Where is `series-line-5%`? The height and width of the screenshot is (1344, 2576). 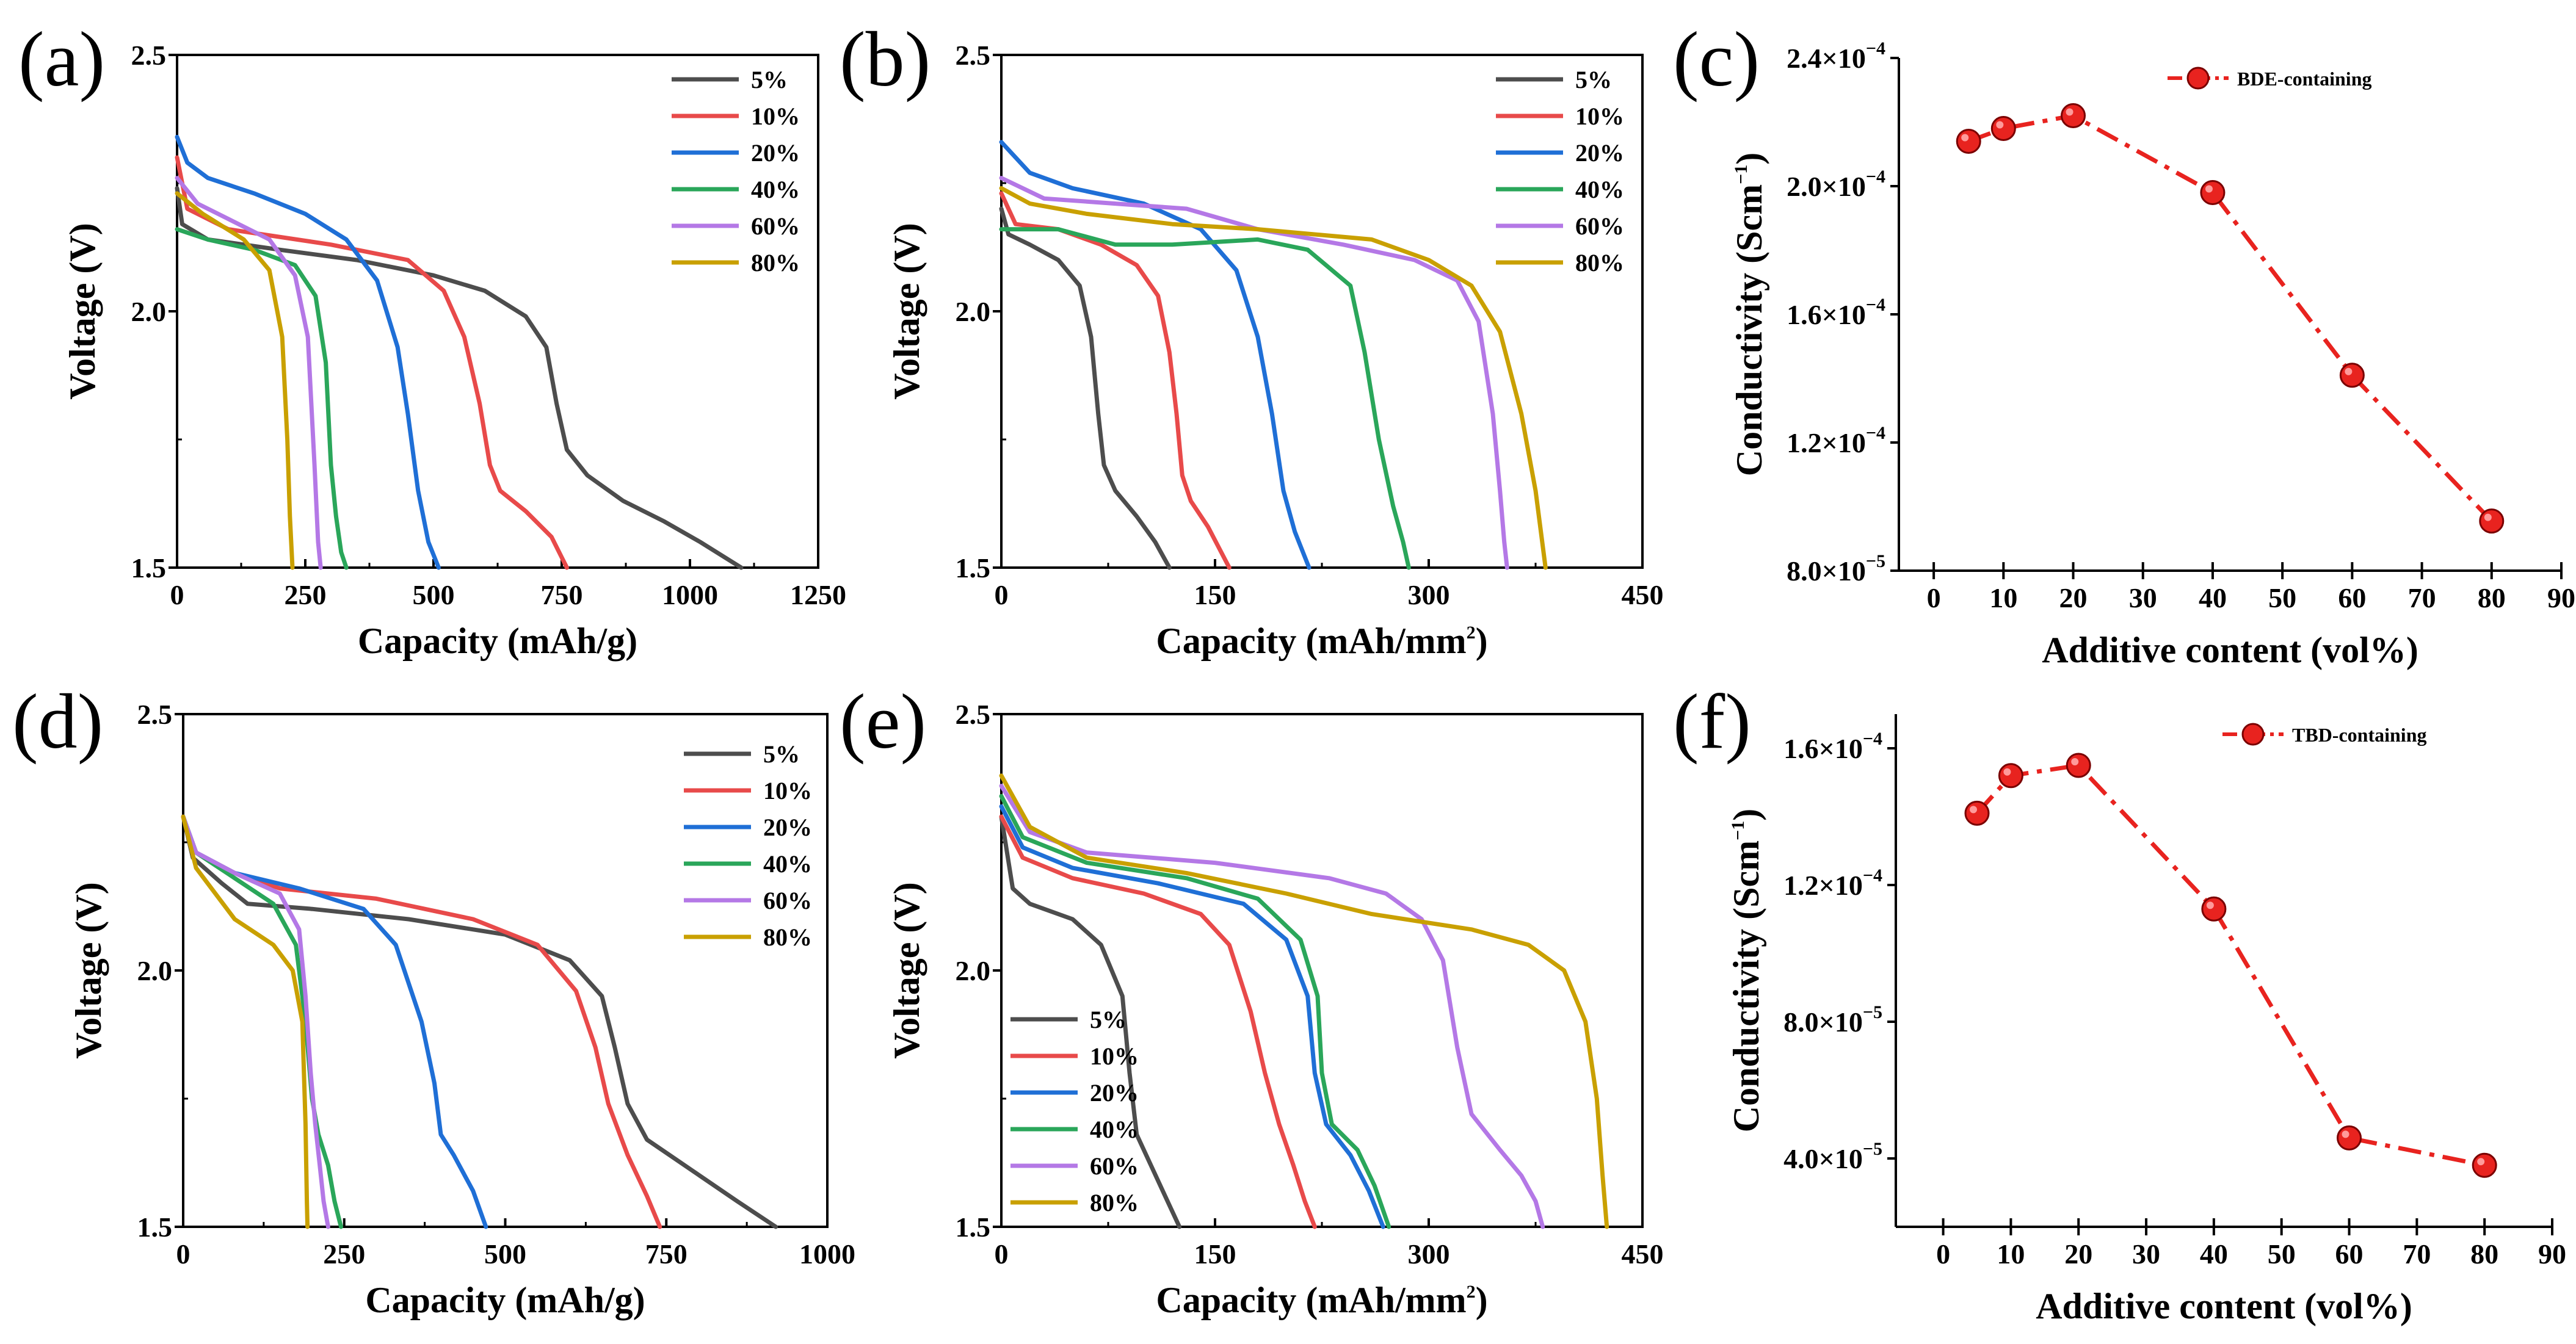 series-line-5% is located at coordinates (459, 378).